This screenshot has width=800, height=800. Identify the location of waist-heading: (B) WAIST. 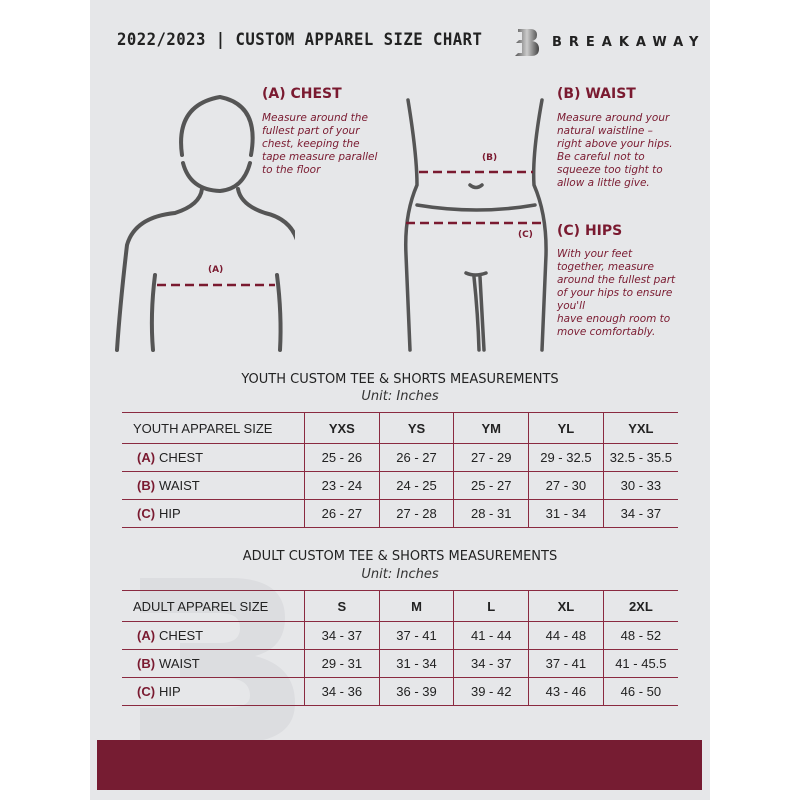
(596, 94).